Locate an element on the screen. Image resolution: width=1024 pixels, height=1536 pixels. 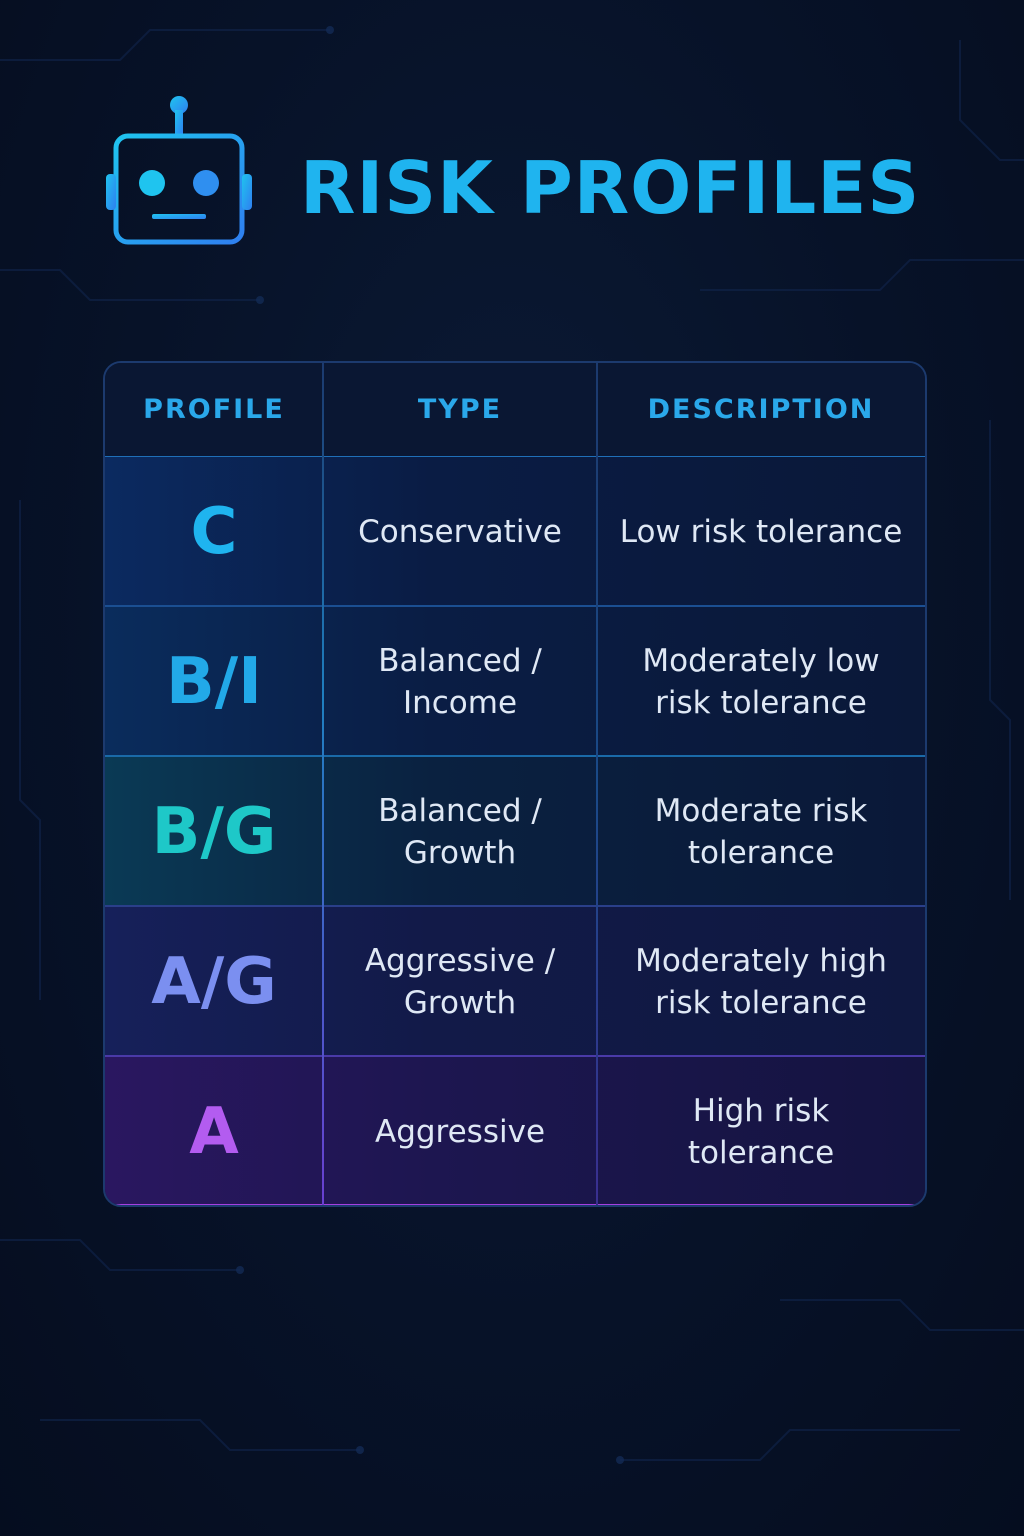
profile-code-cell: B/G is located at coordinates (214, 832).